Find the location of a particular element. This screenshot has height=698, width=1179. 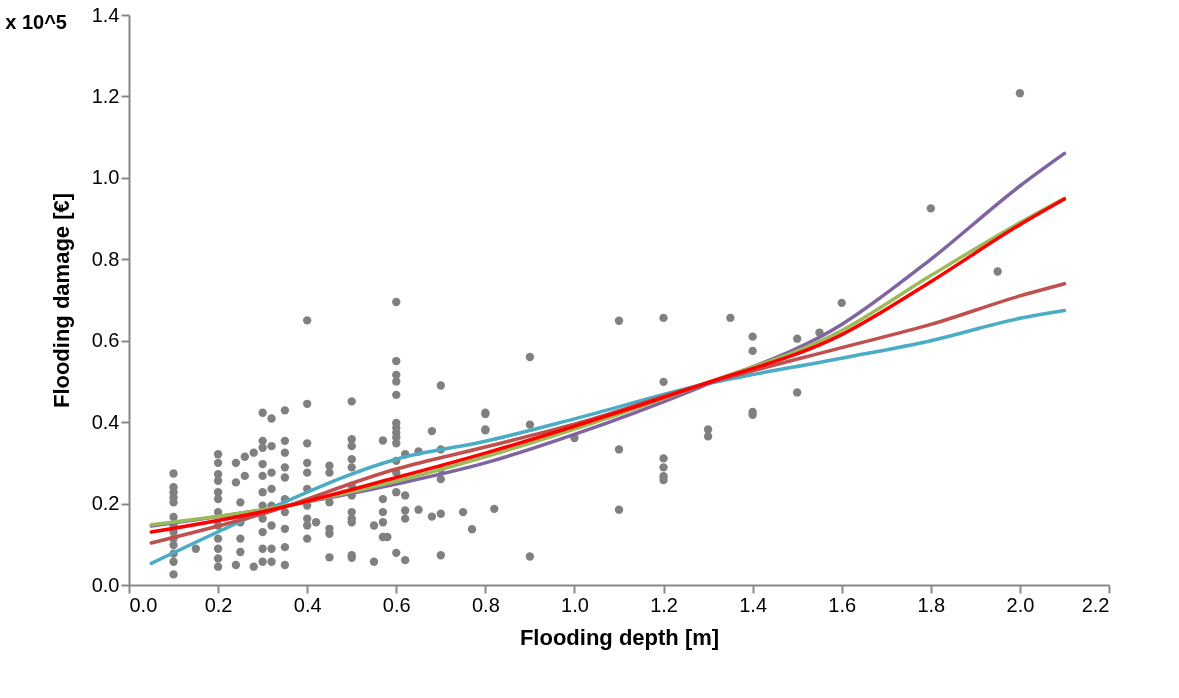

x-tick-label: 1.6 is located at coordinates (842, 604).